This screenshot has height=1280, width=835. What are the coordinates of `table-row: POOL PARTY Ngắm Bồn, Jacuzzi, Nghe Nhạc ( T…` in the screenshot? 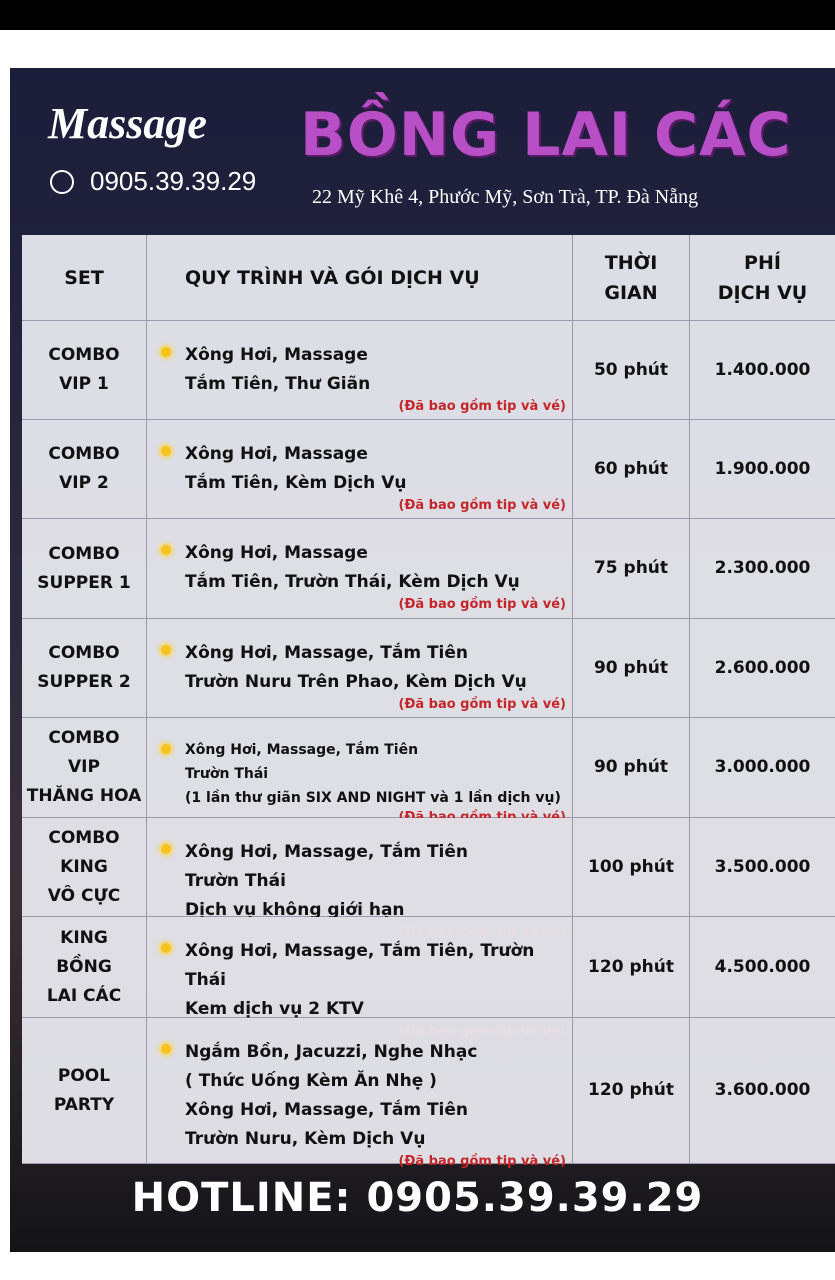 It's located at (428, 1093).